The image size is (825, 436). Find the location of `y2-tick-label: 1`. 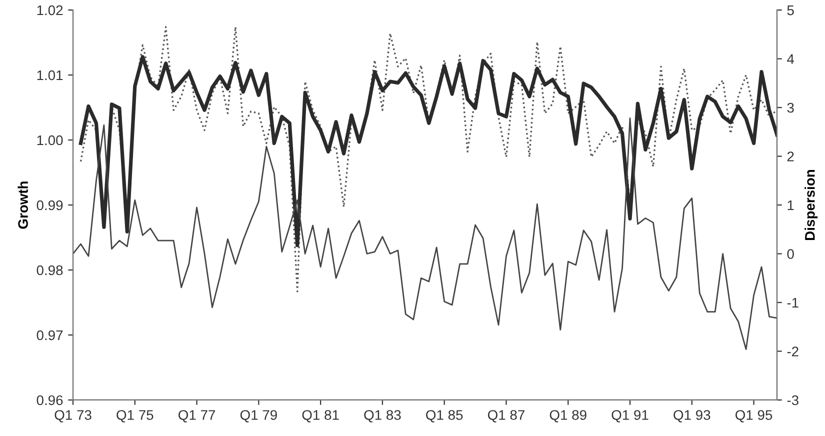

y2-tick-label: 1 is located at coordinates (791, 205).